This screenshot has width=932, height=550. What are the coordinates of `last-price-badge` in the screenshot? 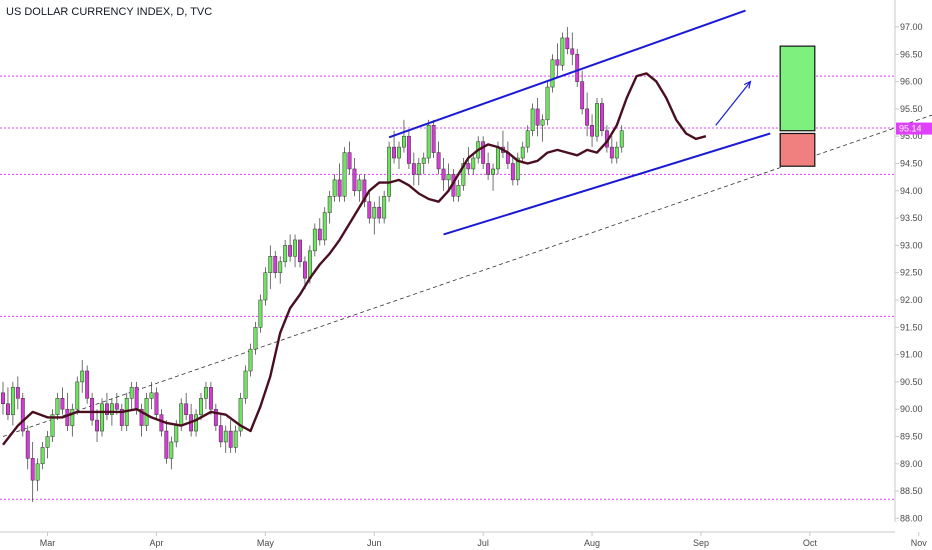 It's located at (914, 128).